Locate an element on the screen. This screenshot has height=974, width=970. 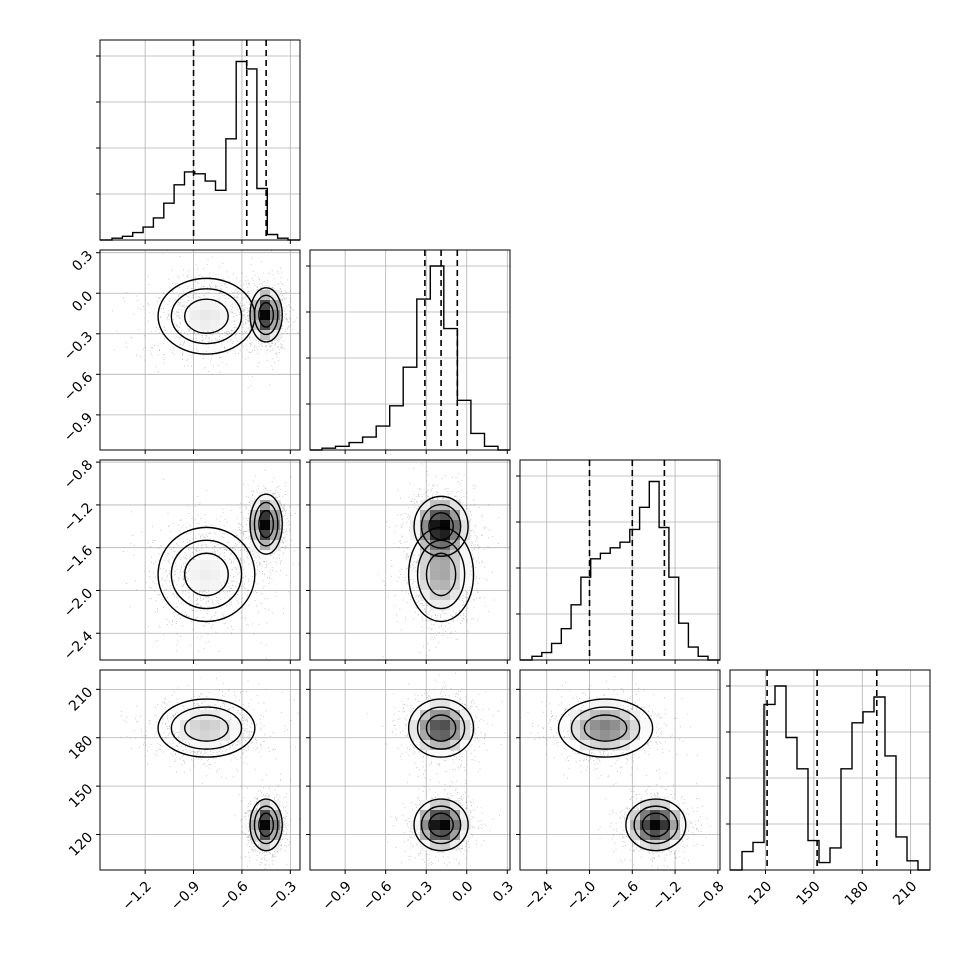
x-tick-label: −0.3 is located at coordinates (282, 895).